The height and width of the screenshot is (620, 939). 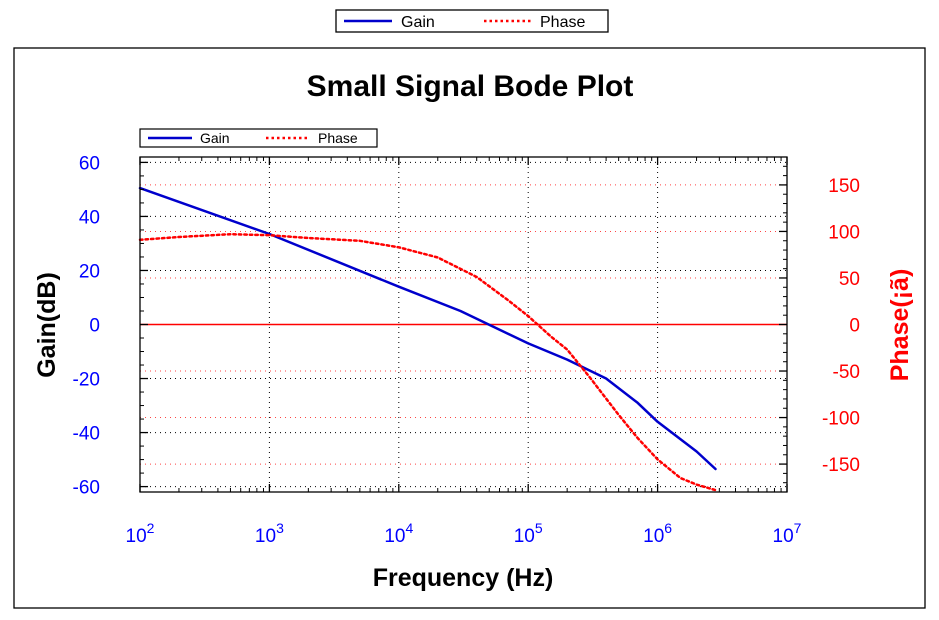 What do you see at coordinates (900, 325) in the screenshot?
I see `y2-axis-title: Phase(¡ã)` at bounding box center [900, 325].